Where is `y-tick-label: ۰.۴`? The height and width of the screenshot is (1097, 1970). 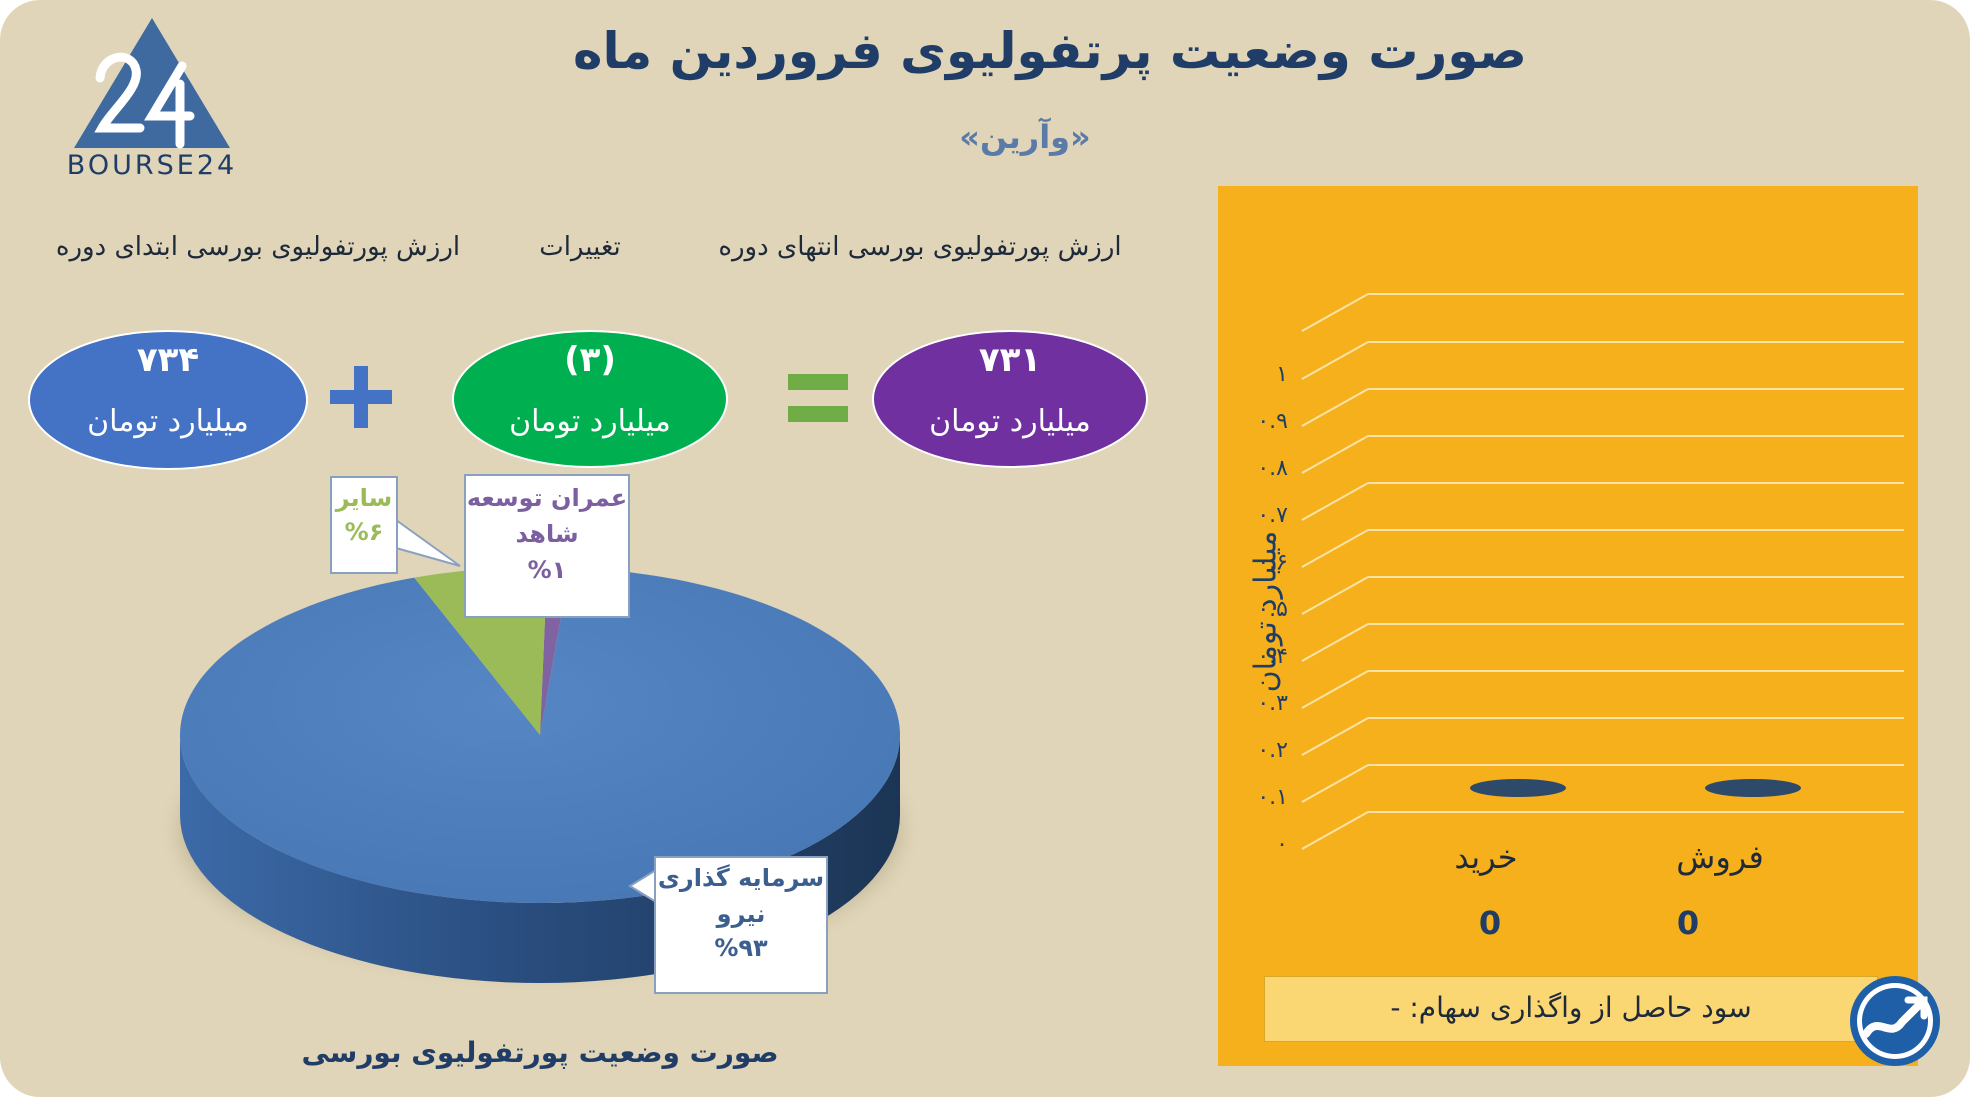
y-tick-label: ۰.۴ is located at coordinates (1272, 656).